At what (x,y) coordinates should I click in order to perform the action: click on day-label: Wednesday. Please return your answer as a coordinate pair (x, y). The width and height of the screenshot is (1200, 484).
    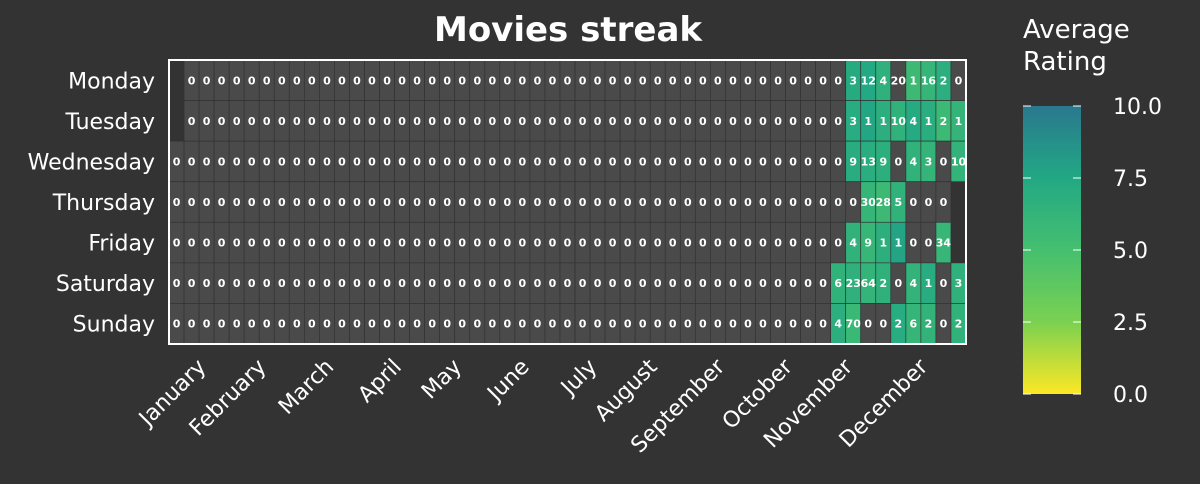
    Looking at the image, I should click on (91, 162).